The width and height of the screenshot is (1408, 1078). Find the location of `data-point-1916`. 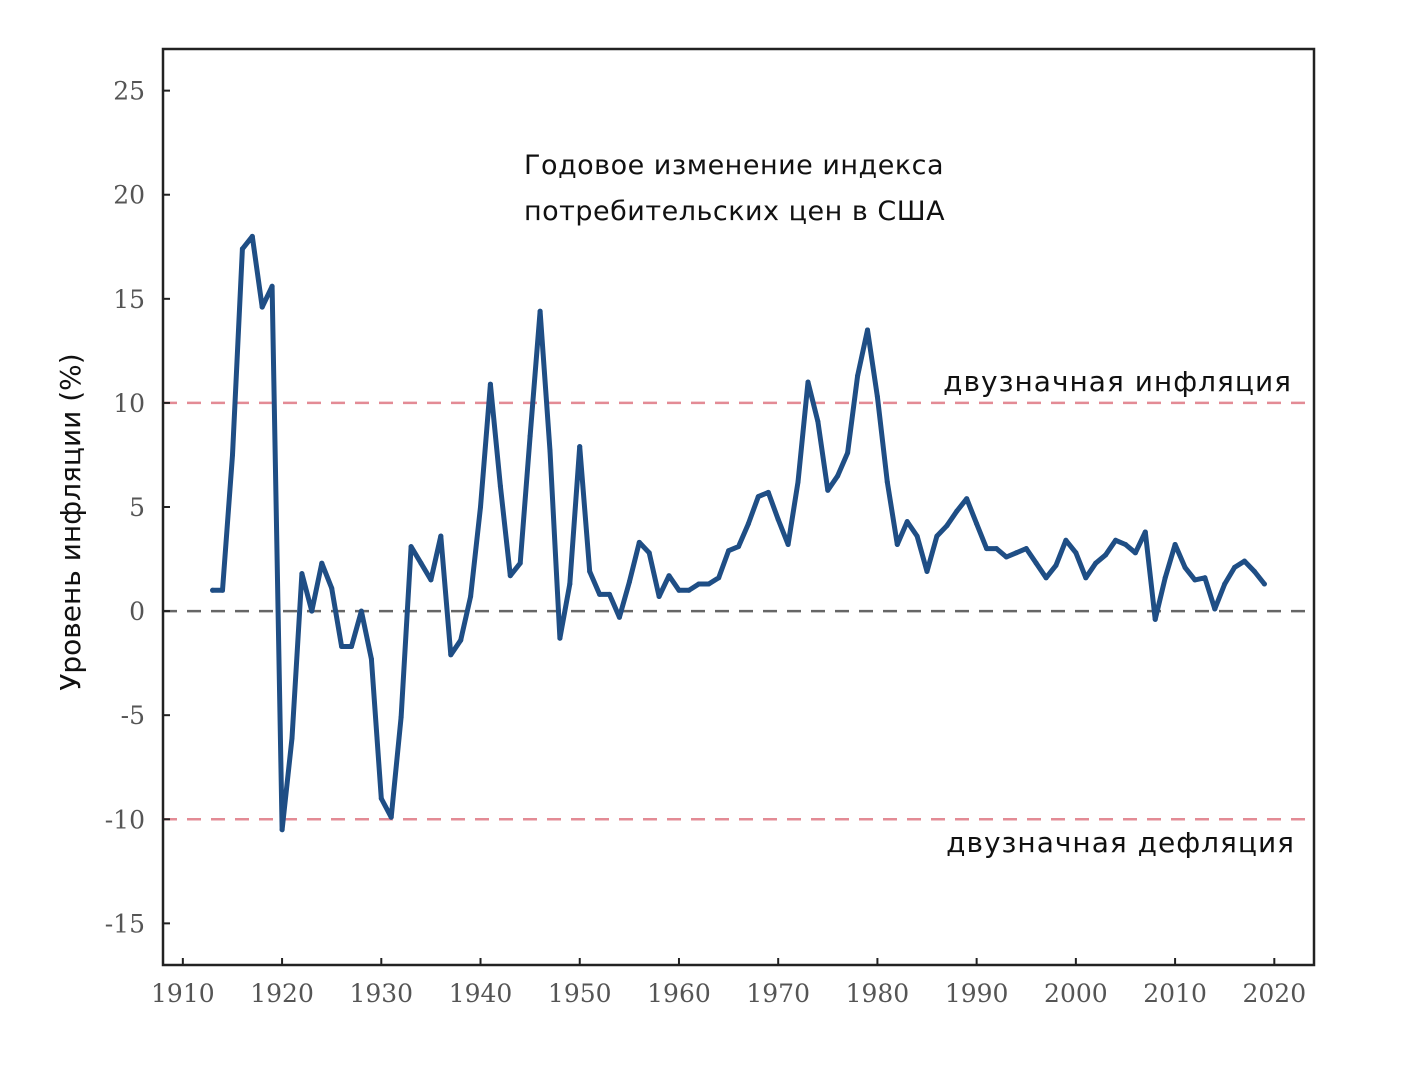

data-point-1916 is located at coordinates (242, 249).